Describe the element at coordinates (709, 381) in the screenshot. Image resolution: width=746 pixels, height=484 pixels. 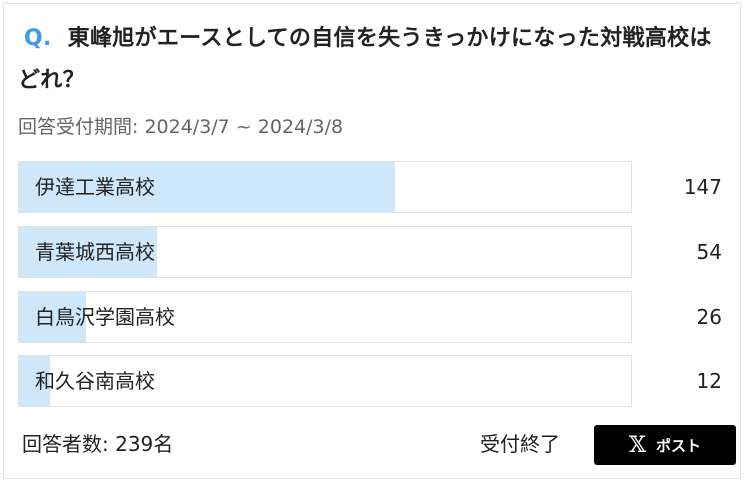
I see `vote-count: 12` at that location.